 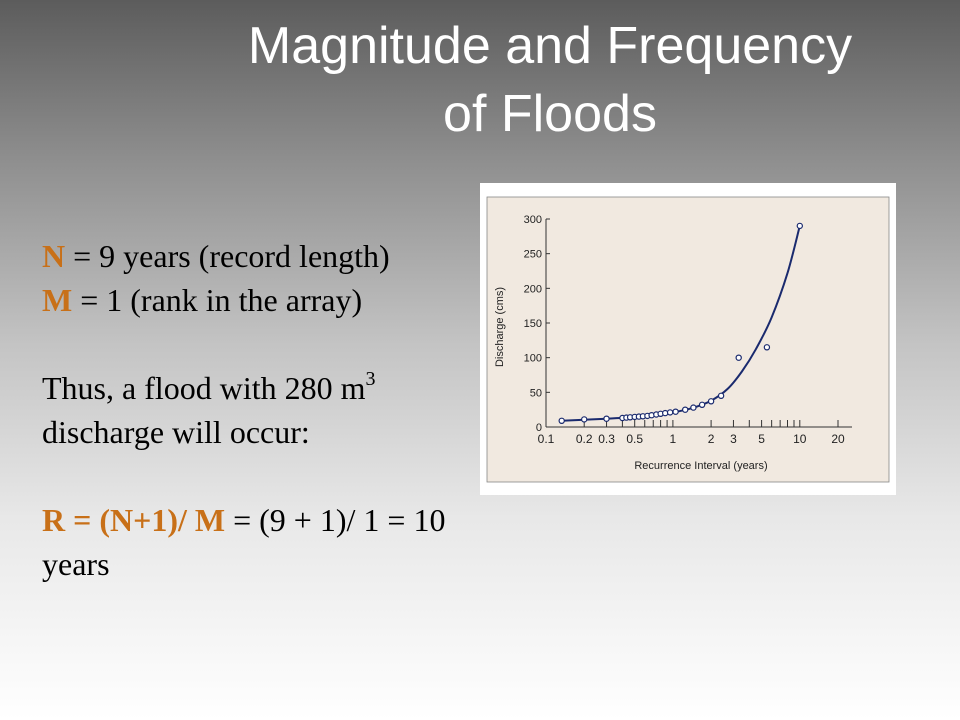 What do you see at coordinates (533, 255) in the screenshot?
I see `y-tick-label: 250` at bounding box center [533, 255].